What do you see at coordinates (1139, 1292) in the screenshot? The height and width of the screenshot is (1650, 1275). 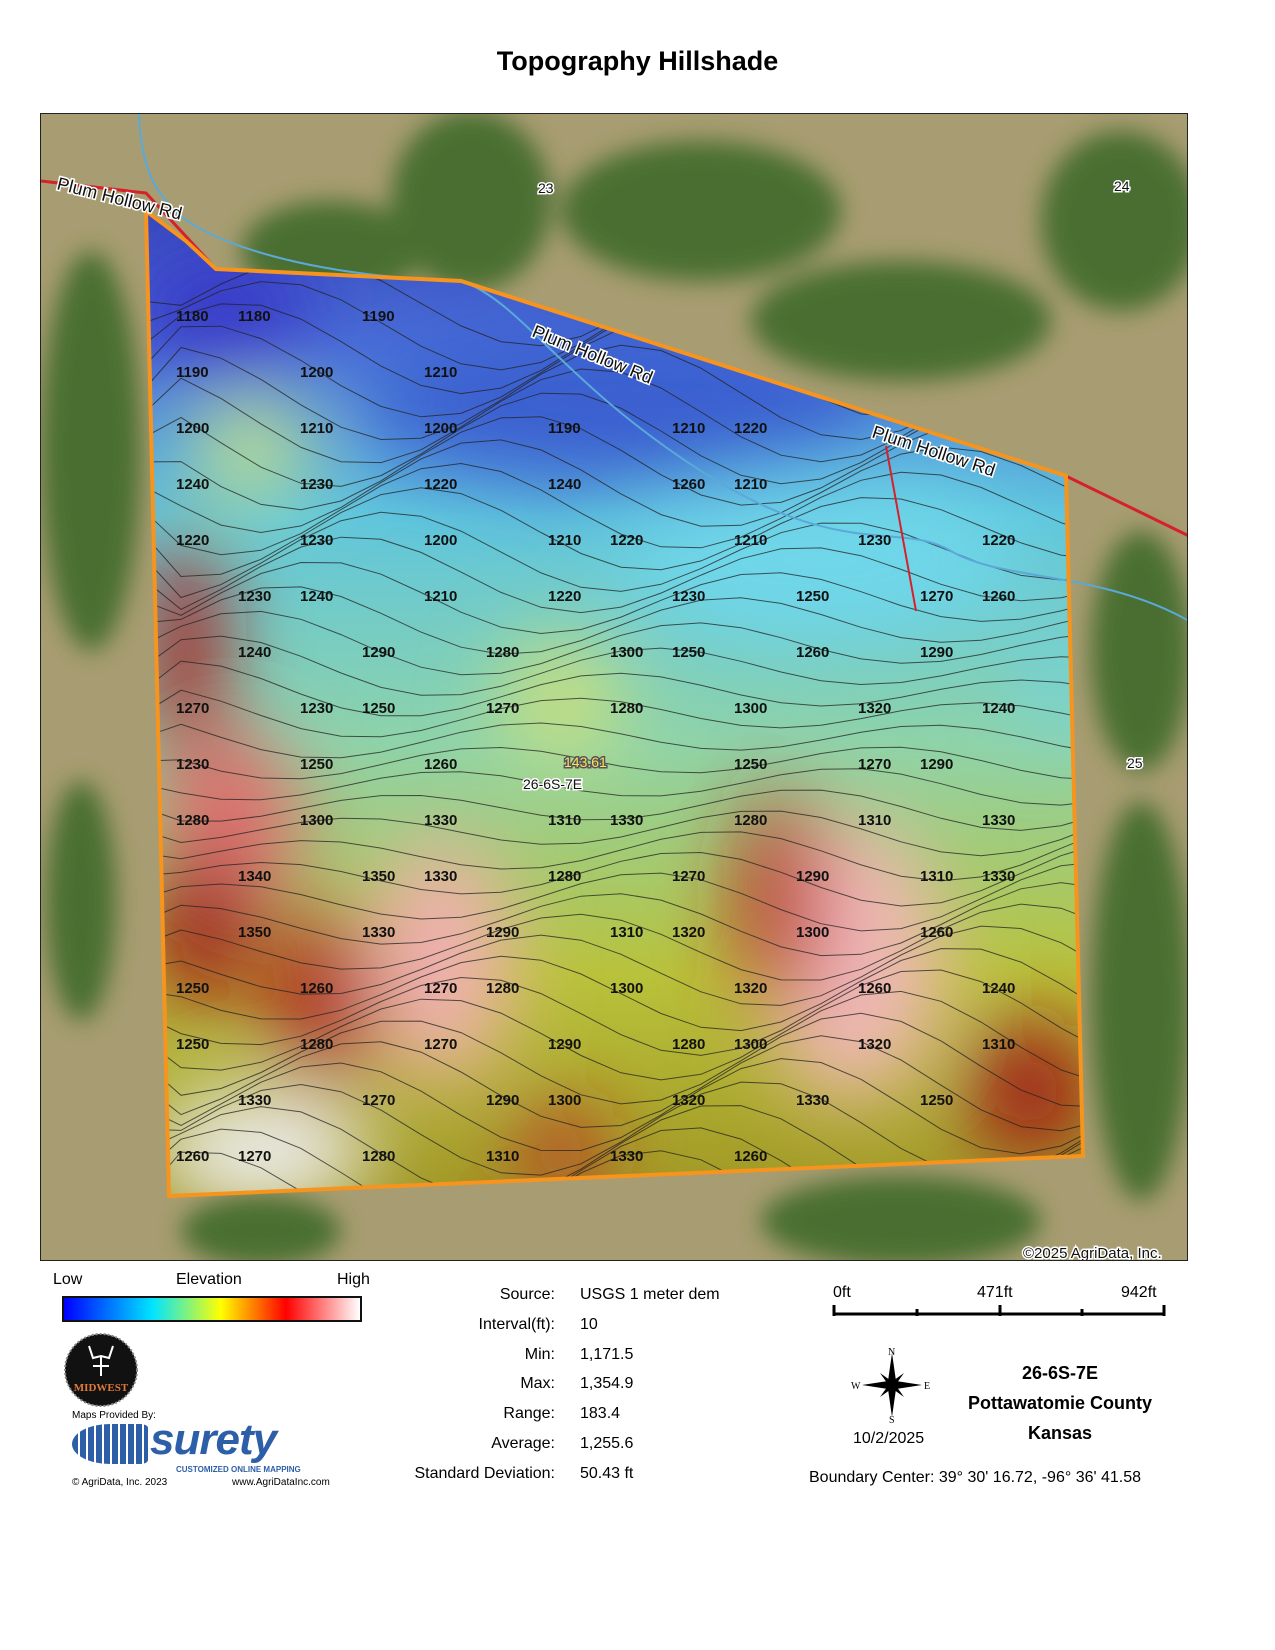 I see `scale-label: 942ft` at bounding box center [1139, 1292].